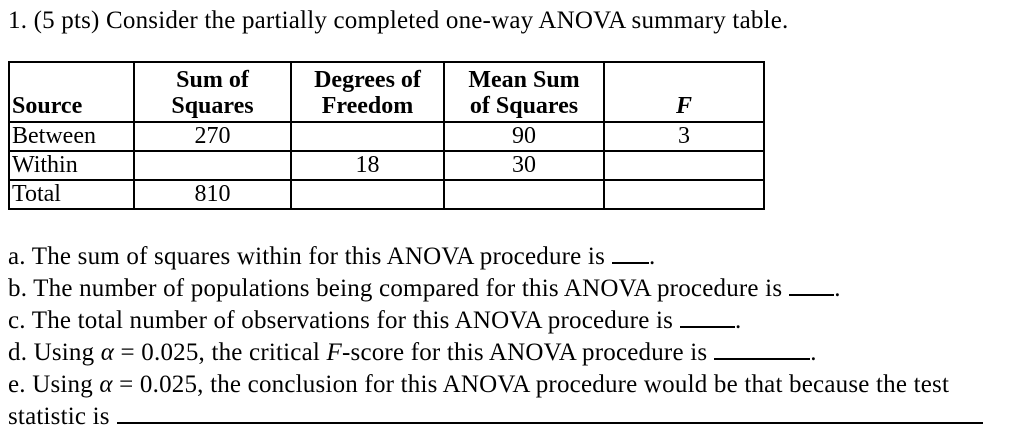 Image resolution: width=1024 pixels, height=442 pixels. What do you see at coordinates (212, 194) in the screenshot?
I see `cell-total-ss: 810` at bounding box center [212, 194].